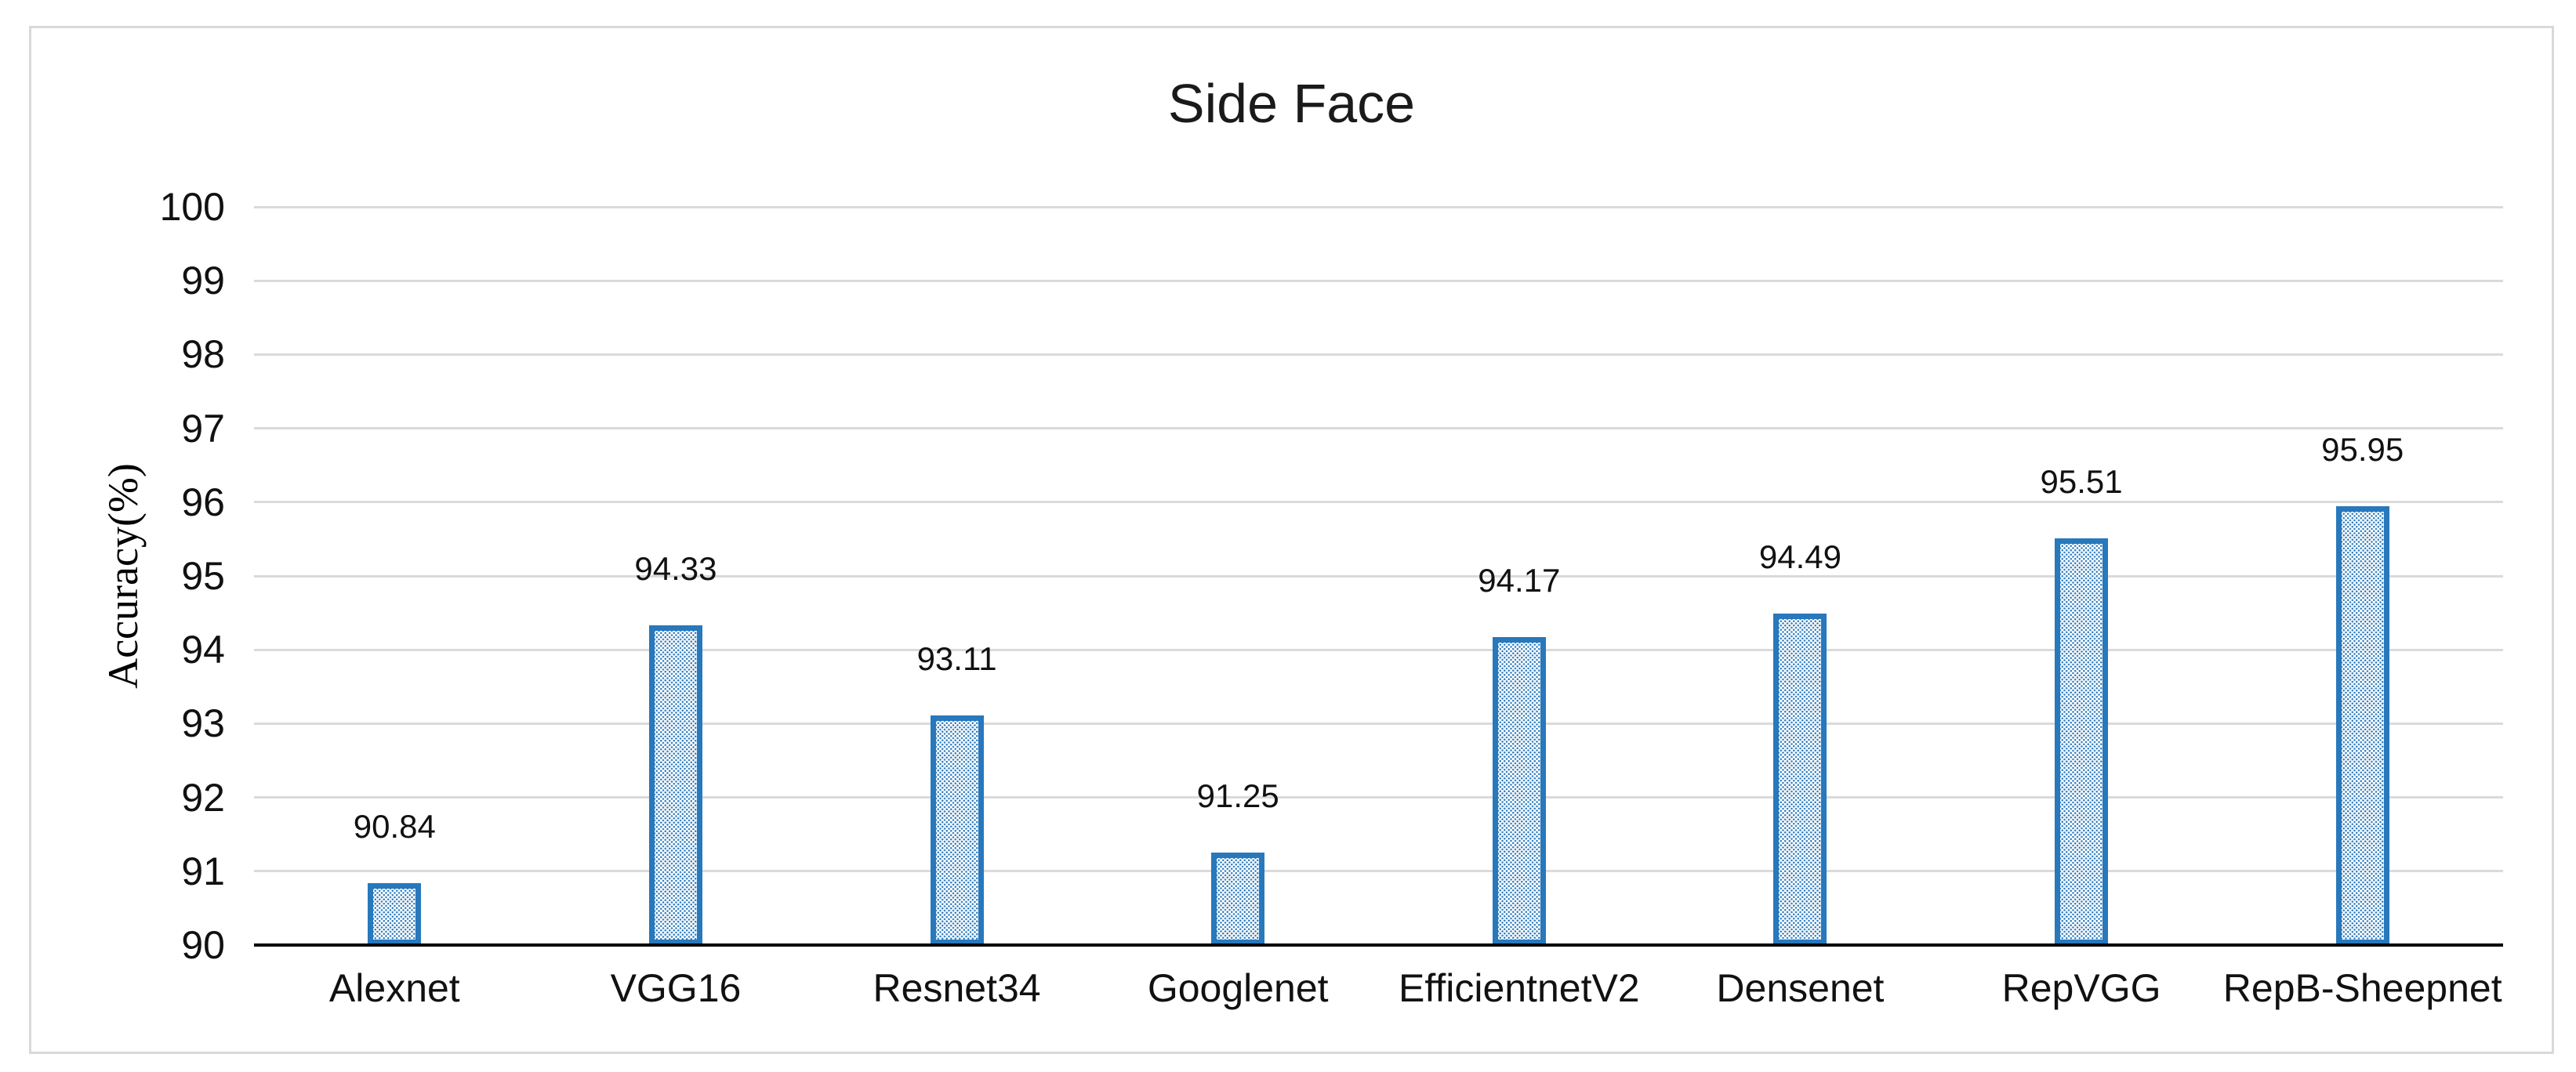  Describe the element at coordinates (2081, 988) in the screenshot. I see `x-tick-label: RepVGG` at that location.